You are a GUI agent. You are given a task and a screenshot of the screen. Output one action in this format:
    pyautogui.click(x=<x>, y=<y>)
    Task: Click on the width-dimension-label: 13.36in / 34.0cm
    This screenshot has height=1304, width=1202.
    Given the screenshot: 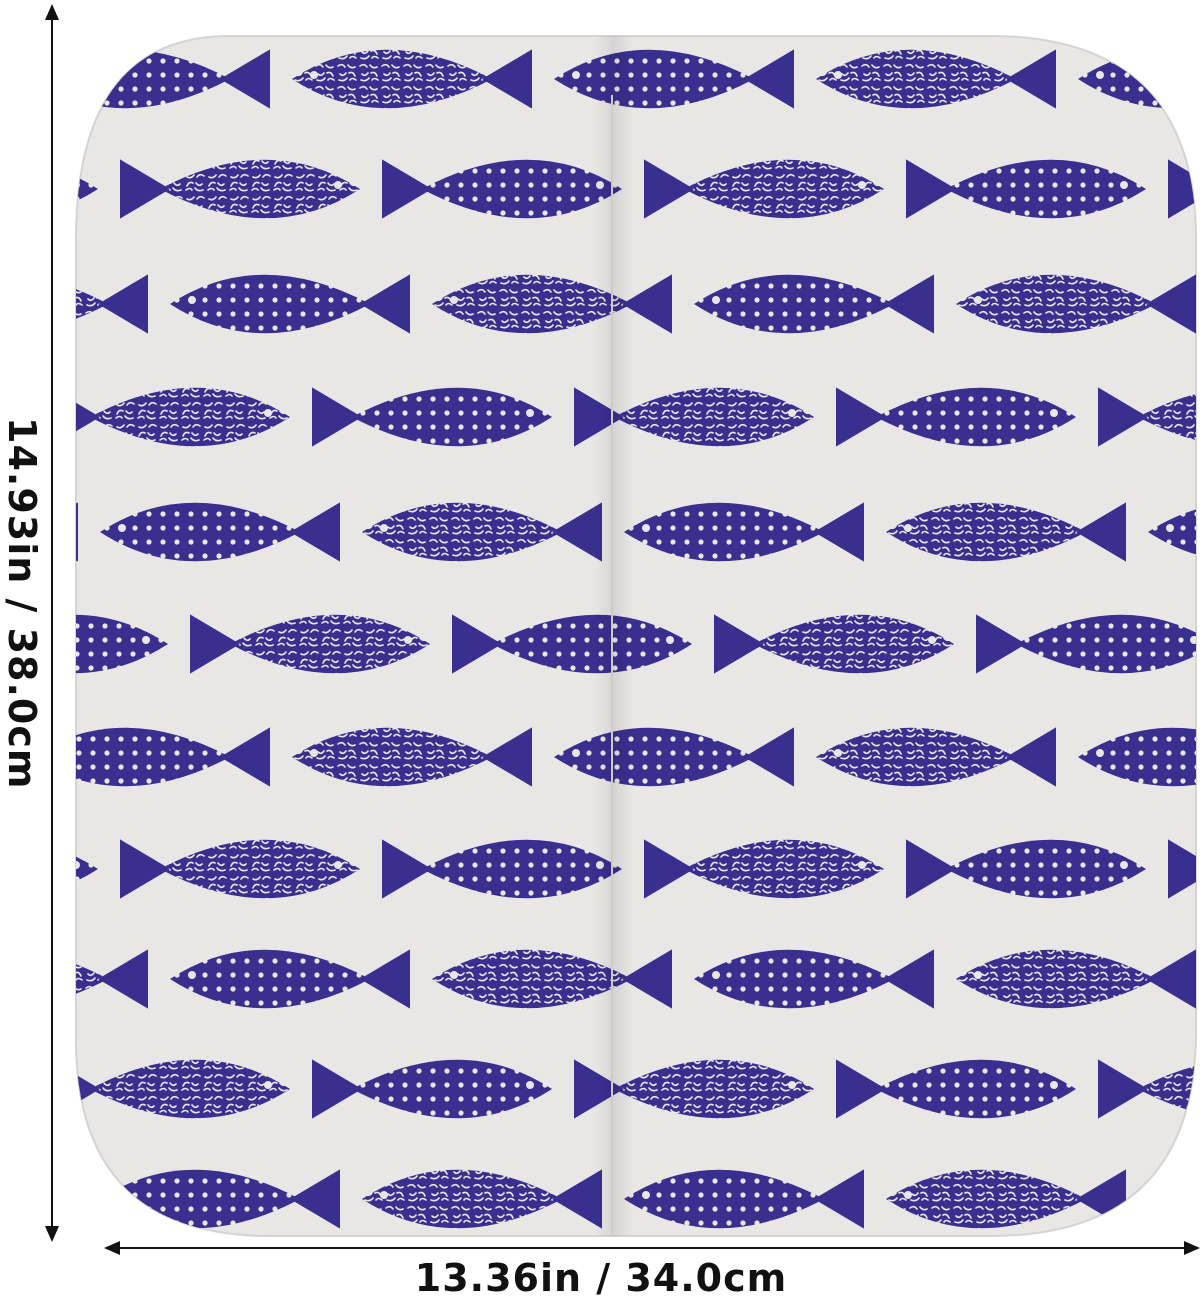 What is the action you would take?
    pyautogui.click(x=601, y=1278)
    